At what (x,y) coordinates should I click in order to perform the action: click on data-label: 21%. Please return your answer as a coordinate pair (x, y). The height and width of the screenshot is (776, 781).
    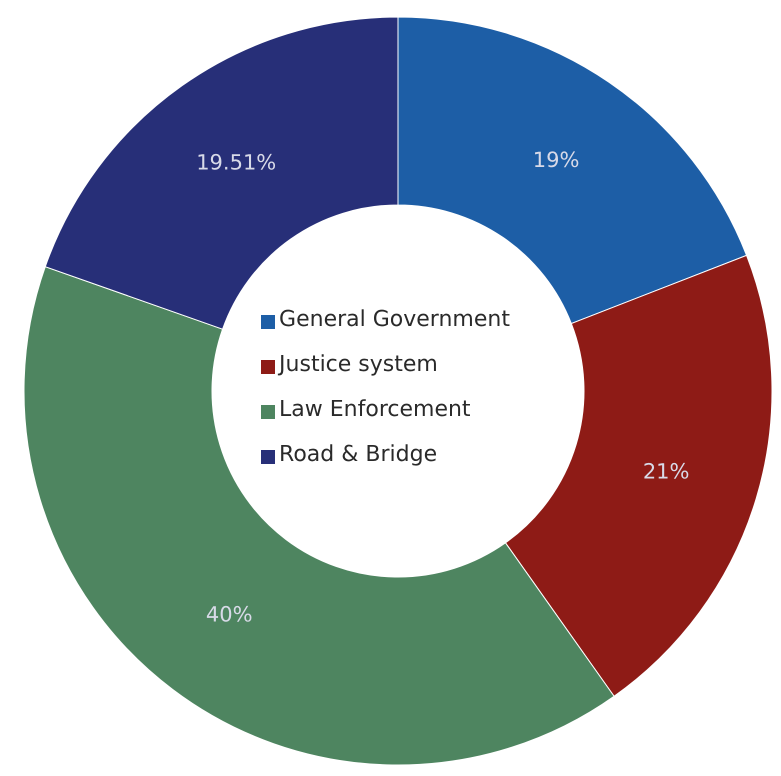
    Looking at the image, I should click on (666, 472).